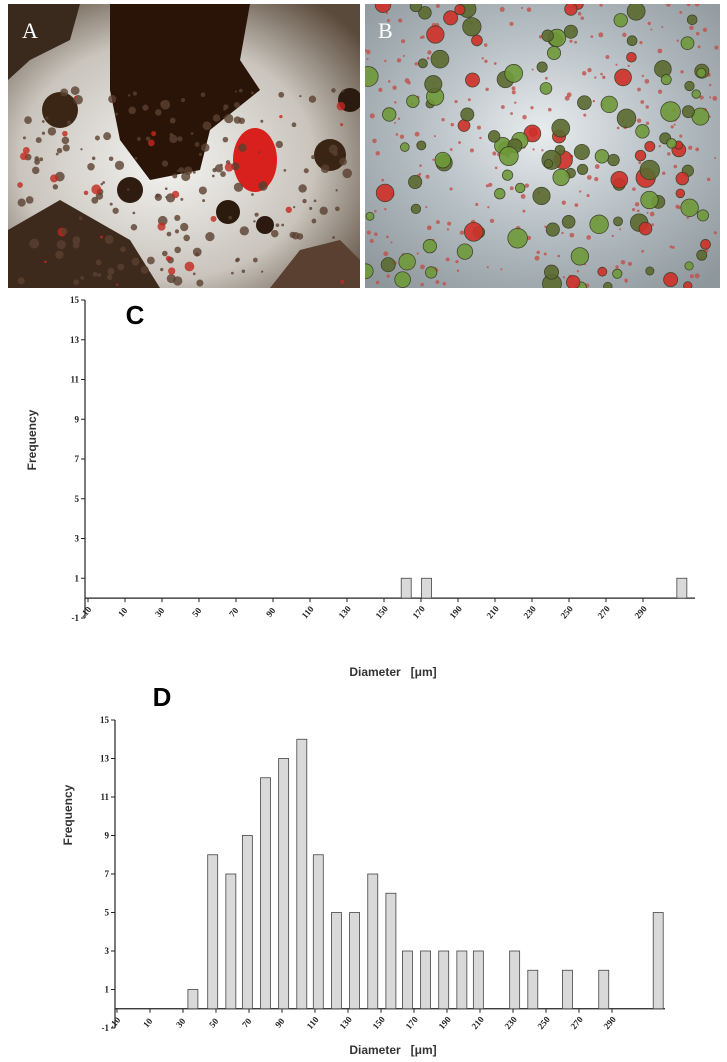 This screenshot has width=727, height=1062. What do you see at coordinates (74, 380) in the screenshot?
I see `y-tick-label: 11` at bounding box center [74, 380].